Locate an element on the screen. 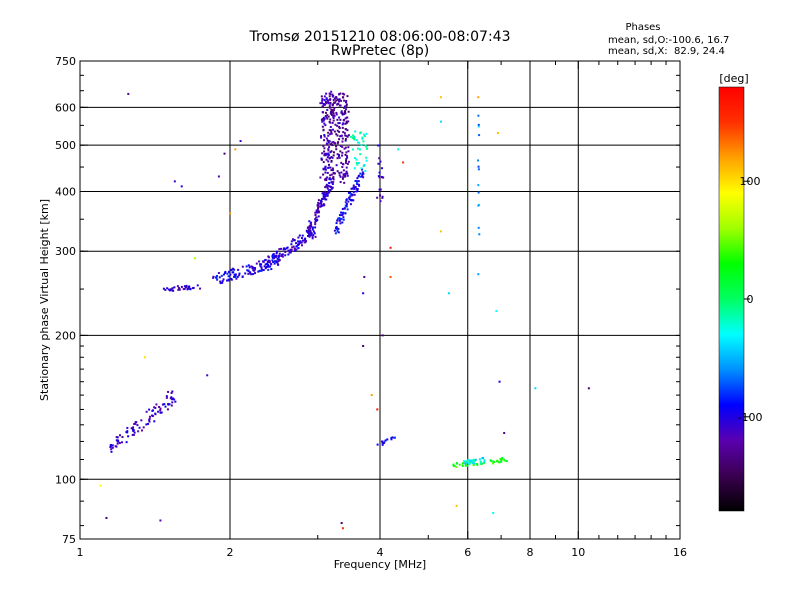  colorbar-tick-label: 100 is located at coordinates (750, 181).